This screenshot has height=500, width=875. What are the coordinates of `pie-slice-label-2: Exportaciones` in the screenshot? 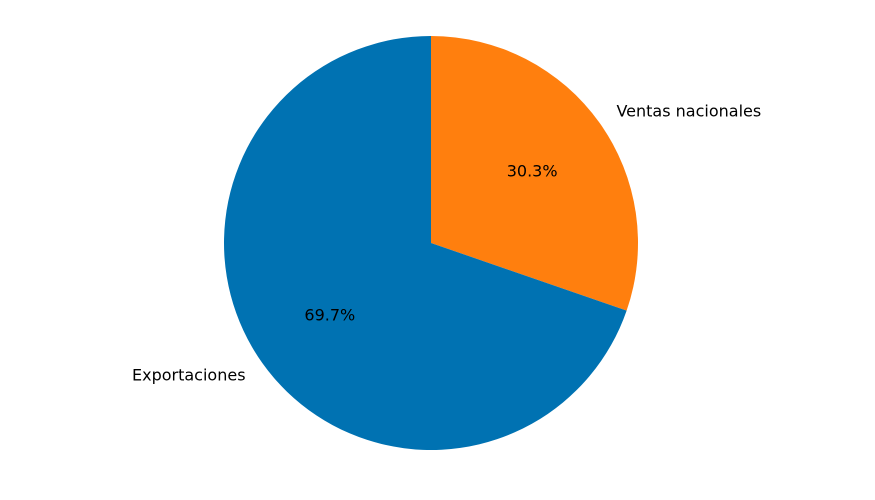 It's located at (189, 375).